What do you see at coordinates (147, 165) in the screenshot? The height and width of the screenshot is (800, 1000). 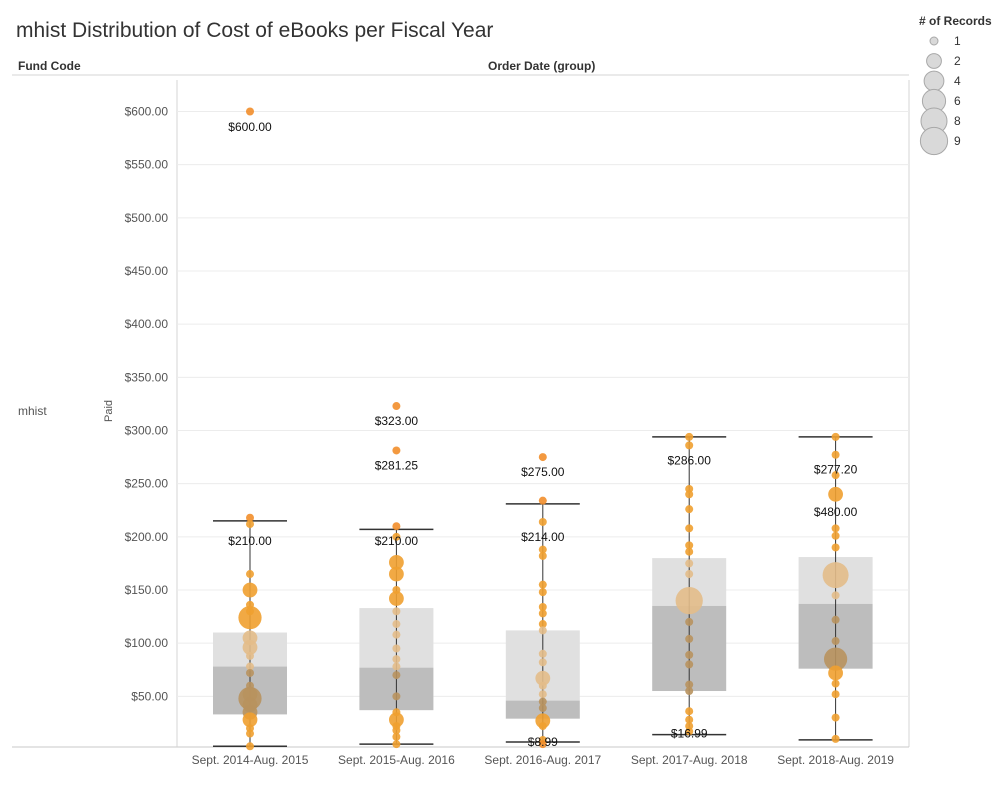 I see `y-tick-label: $550.00` at bounding box center [147, 165].